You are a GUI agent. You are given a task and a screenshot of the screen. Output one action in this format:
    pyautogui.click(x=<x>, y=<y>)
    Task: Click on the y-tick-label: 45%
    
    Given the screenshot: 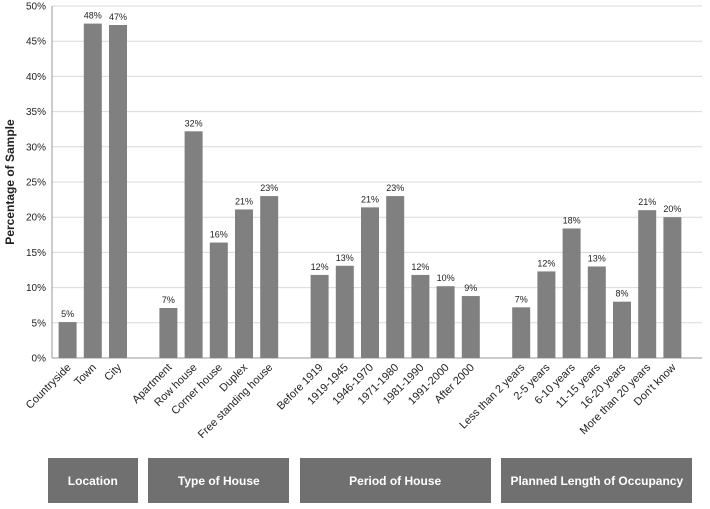 What is the action you would take?
    pyautogui.click(x=36, y=42)
    